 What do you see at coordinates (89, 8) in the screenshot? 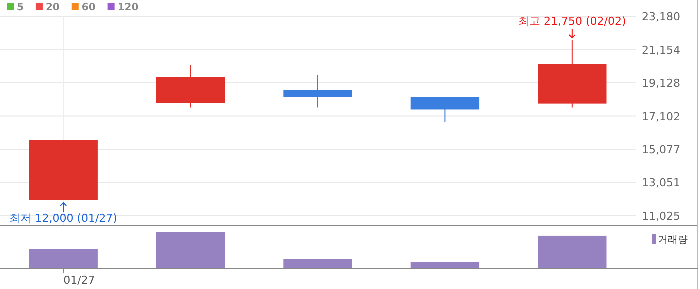
I see `legend-label: 60` at bounding box center [89, 8].